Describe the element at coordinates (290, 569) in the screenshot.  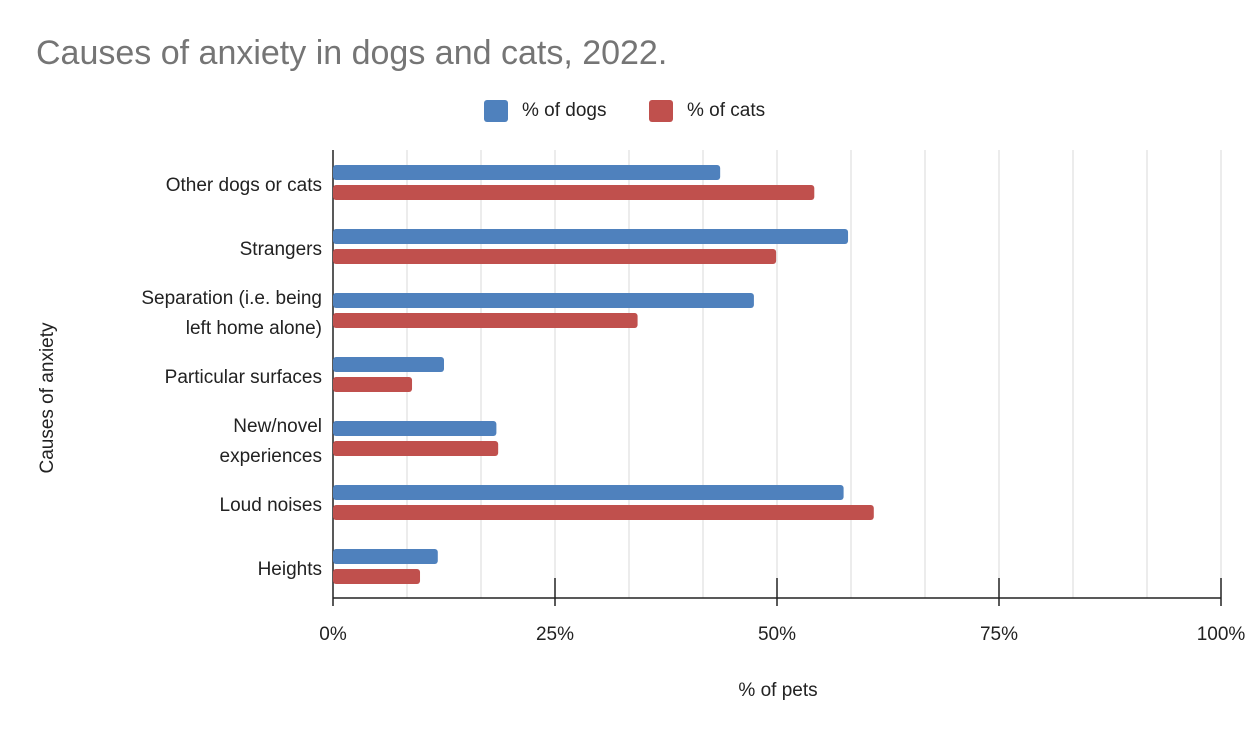
I see `category-label: Heights` at that location.